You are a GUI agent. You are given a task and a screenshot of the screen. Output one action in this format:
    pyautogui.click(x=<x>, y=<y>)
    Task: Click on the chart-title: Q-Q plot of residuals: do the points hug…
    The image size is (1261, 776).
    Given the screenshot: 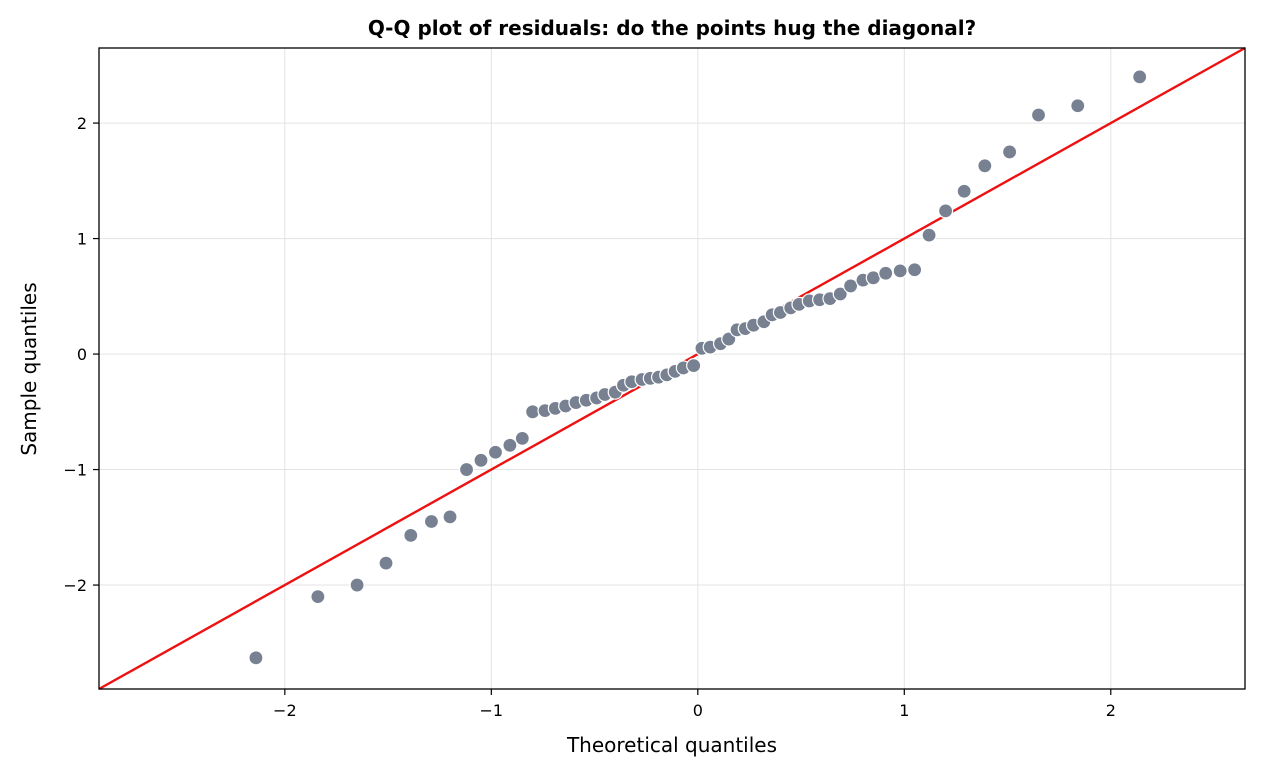 What is the action you would take?
    pyautogui.click(x=672, y=28)
    